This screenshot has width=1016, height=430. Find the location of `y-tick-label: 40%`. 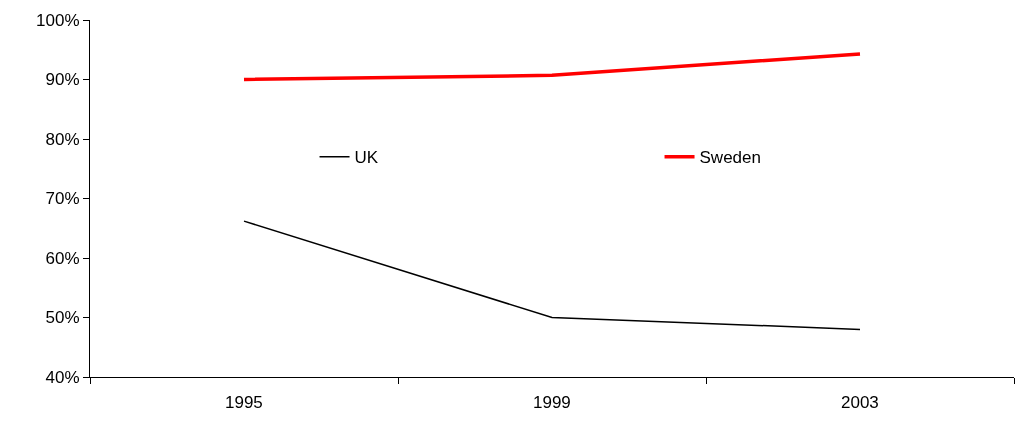

y-tick-label: 40% is located at coordinates (62, 377).